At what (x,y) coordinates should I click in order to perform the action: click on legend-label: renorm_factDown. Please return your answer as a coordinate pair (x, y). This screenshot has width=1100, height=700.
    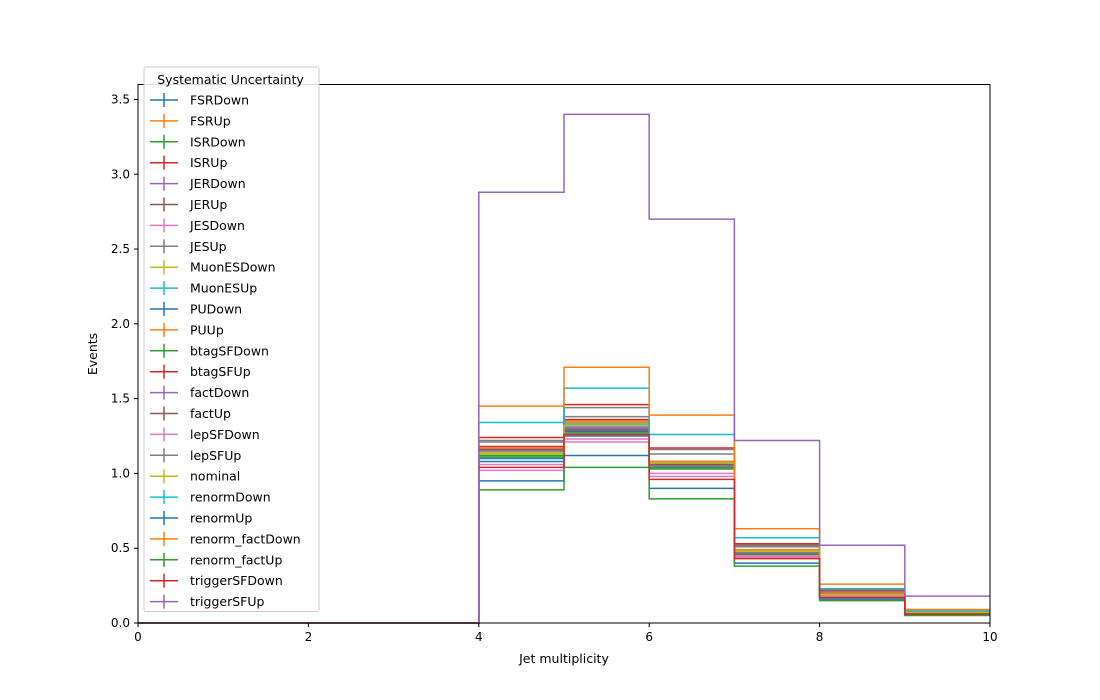
    Looking at the image, I should click on (245, 538).